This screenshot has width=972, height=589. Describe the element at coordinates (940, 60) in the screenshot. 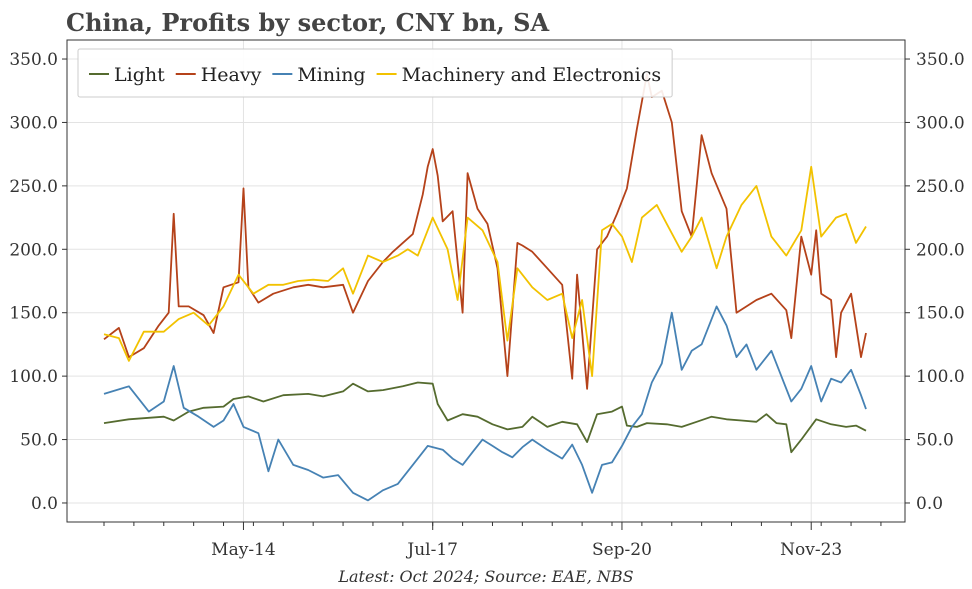

I see `y-tick-label-right: 350.0` at that location.